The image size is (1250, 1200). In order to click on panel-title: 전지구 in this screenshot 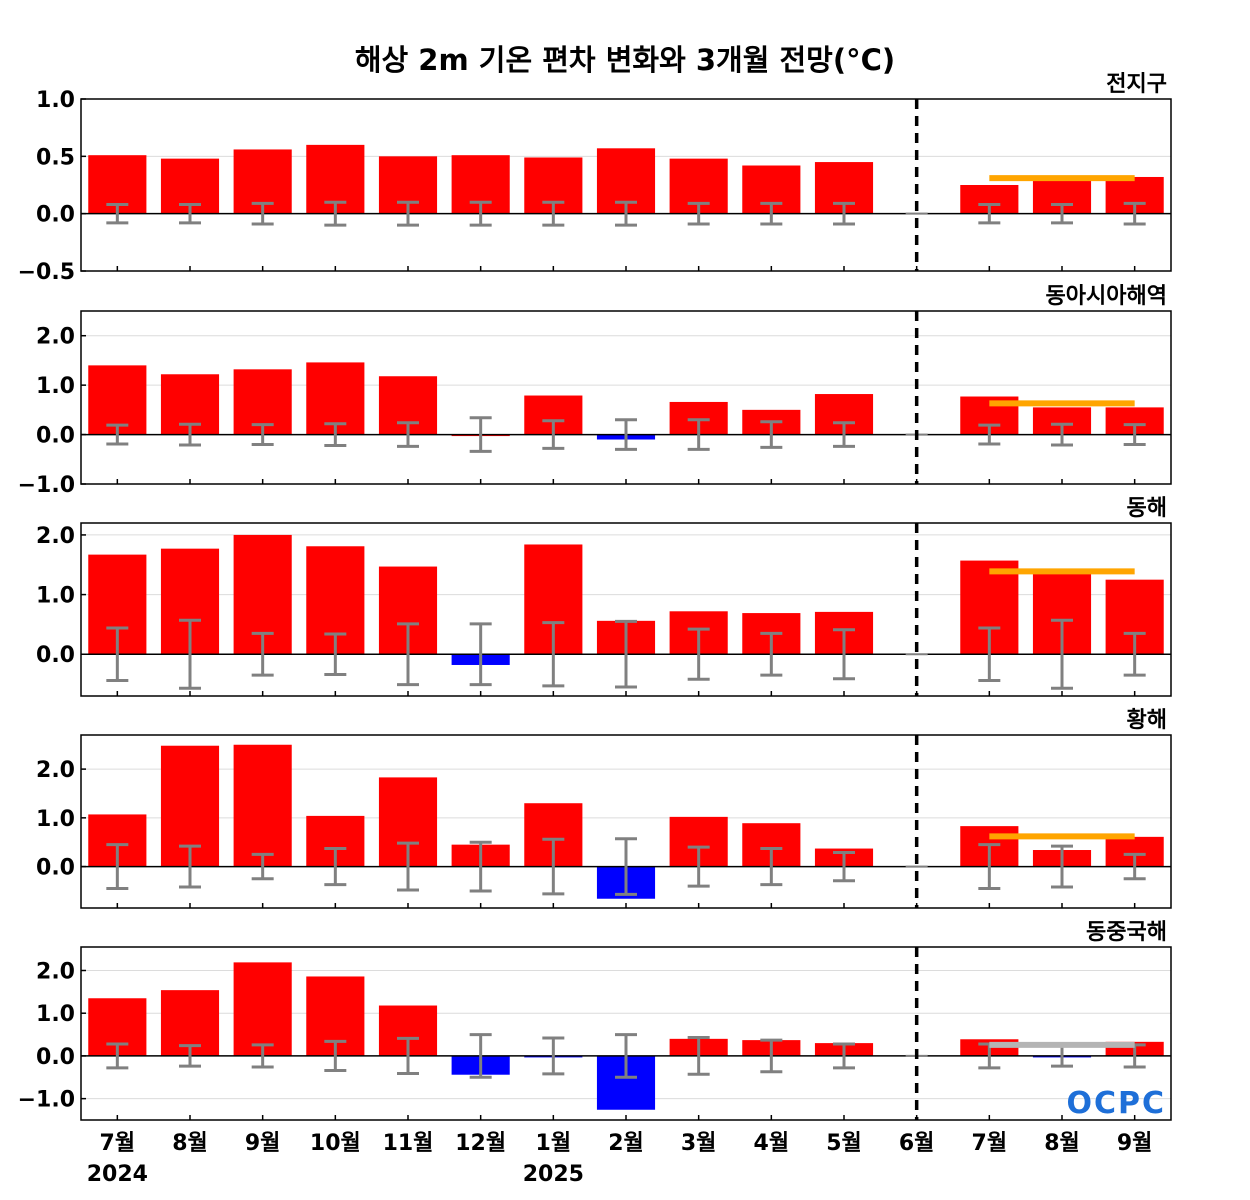, I will do `click(1136, 84)`.